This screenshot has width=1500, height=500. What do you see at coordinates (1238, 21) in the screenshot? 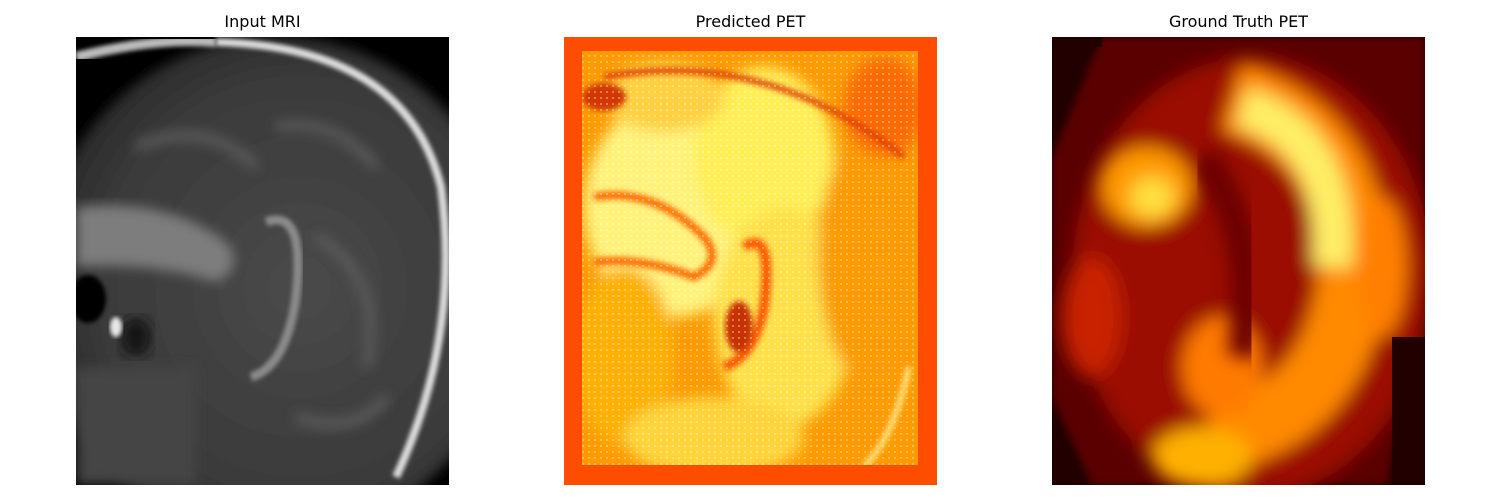
I see `panel-title-ground-truth-pet: Ground Truth PET` at bounding box center [1238, 21].